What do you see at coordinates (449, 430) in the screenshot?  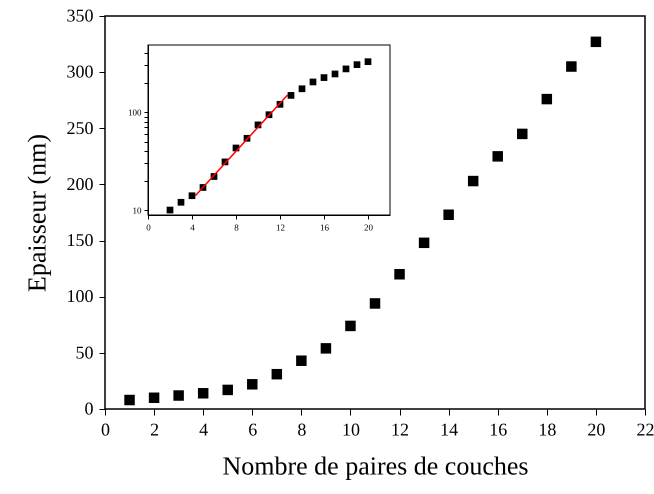 I see `x-tick-label: 14` at bounding box center [449, 430].